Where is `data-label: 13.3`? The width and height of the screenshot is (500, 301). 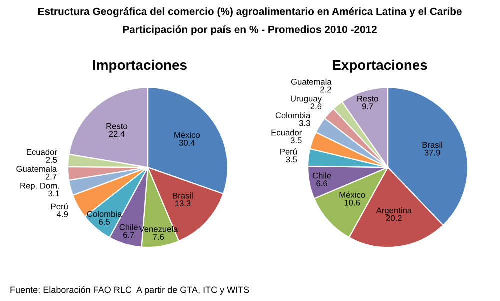 data-label: 13.3 is located at coordinates (183, 203).